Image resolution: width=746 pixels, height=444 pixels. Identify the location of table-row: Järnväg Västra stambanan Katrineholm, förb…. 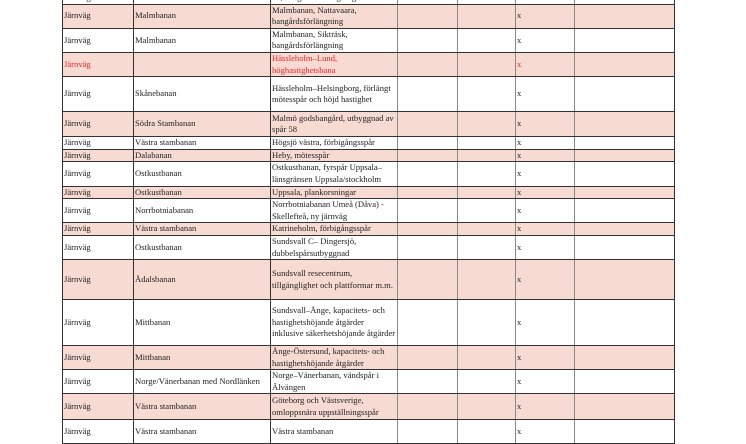
(368, 229).